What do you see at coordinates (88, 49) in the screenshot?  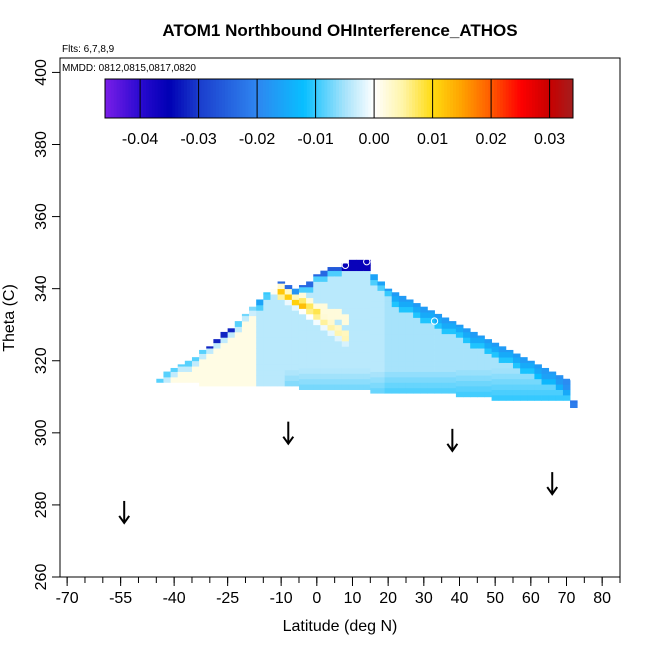 I see `flights-note: Flts: 6,7,8,9` at bounding box center [88, 49].